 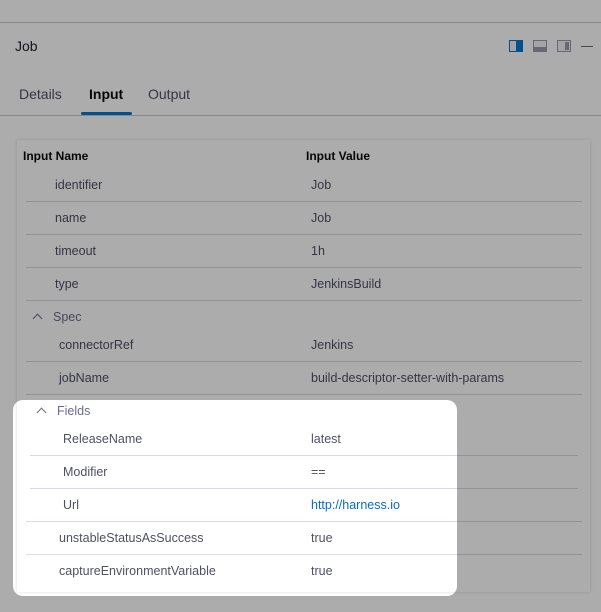 What do you see at coordinates (318, 472) in the screenshot?
I see `input-value: ==` at bounding box center [318, 472].